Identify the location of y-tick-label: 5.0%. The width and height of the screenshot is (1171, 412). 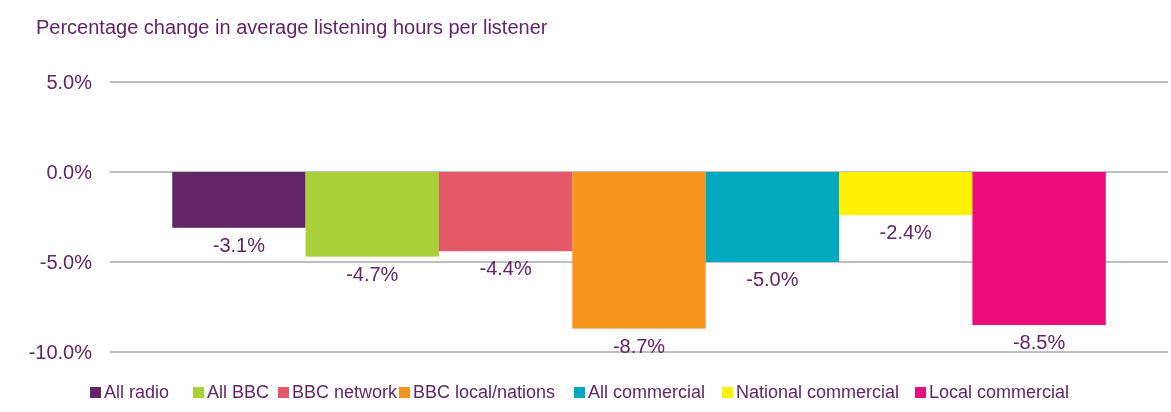
(69, 82).